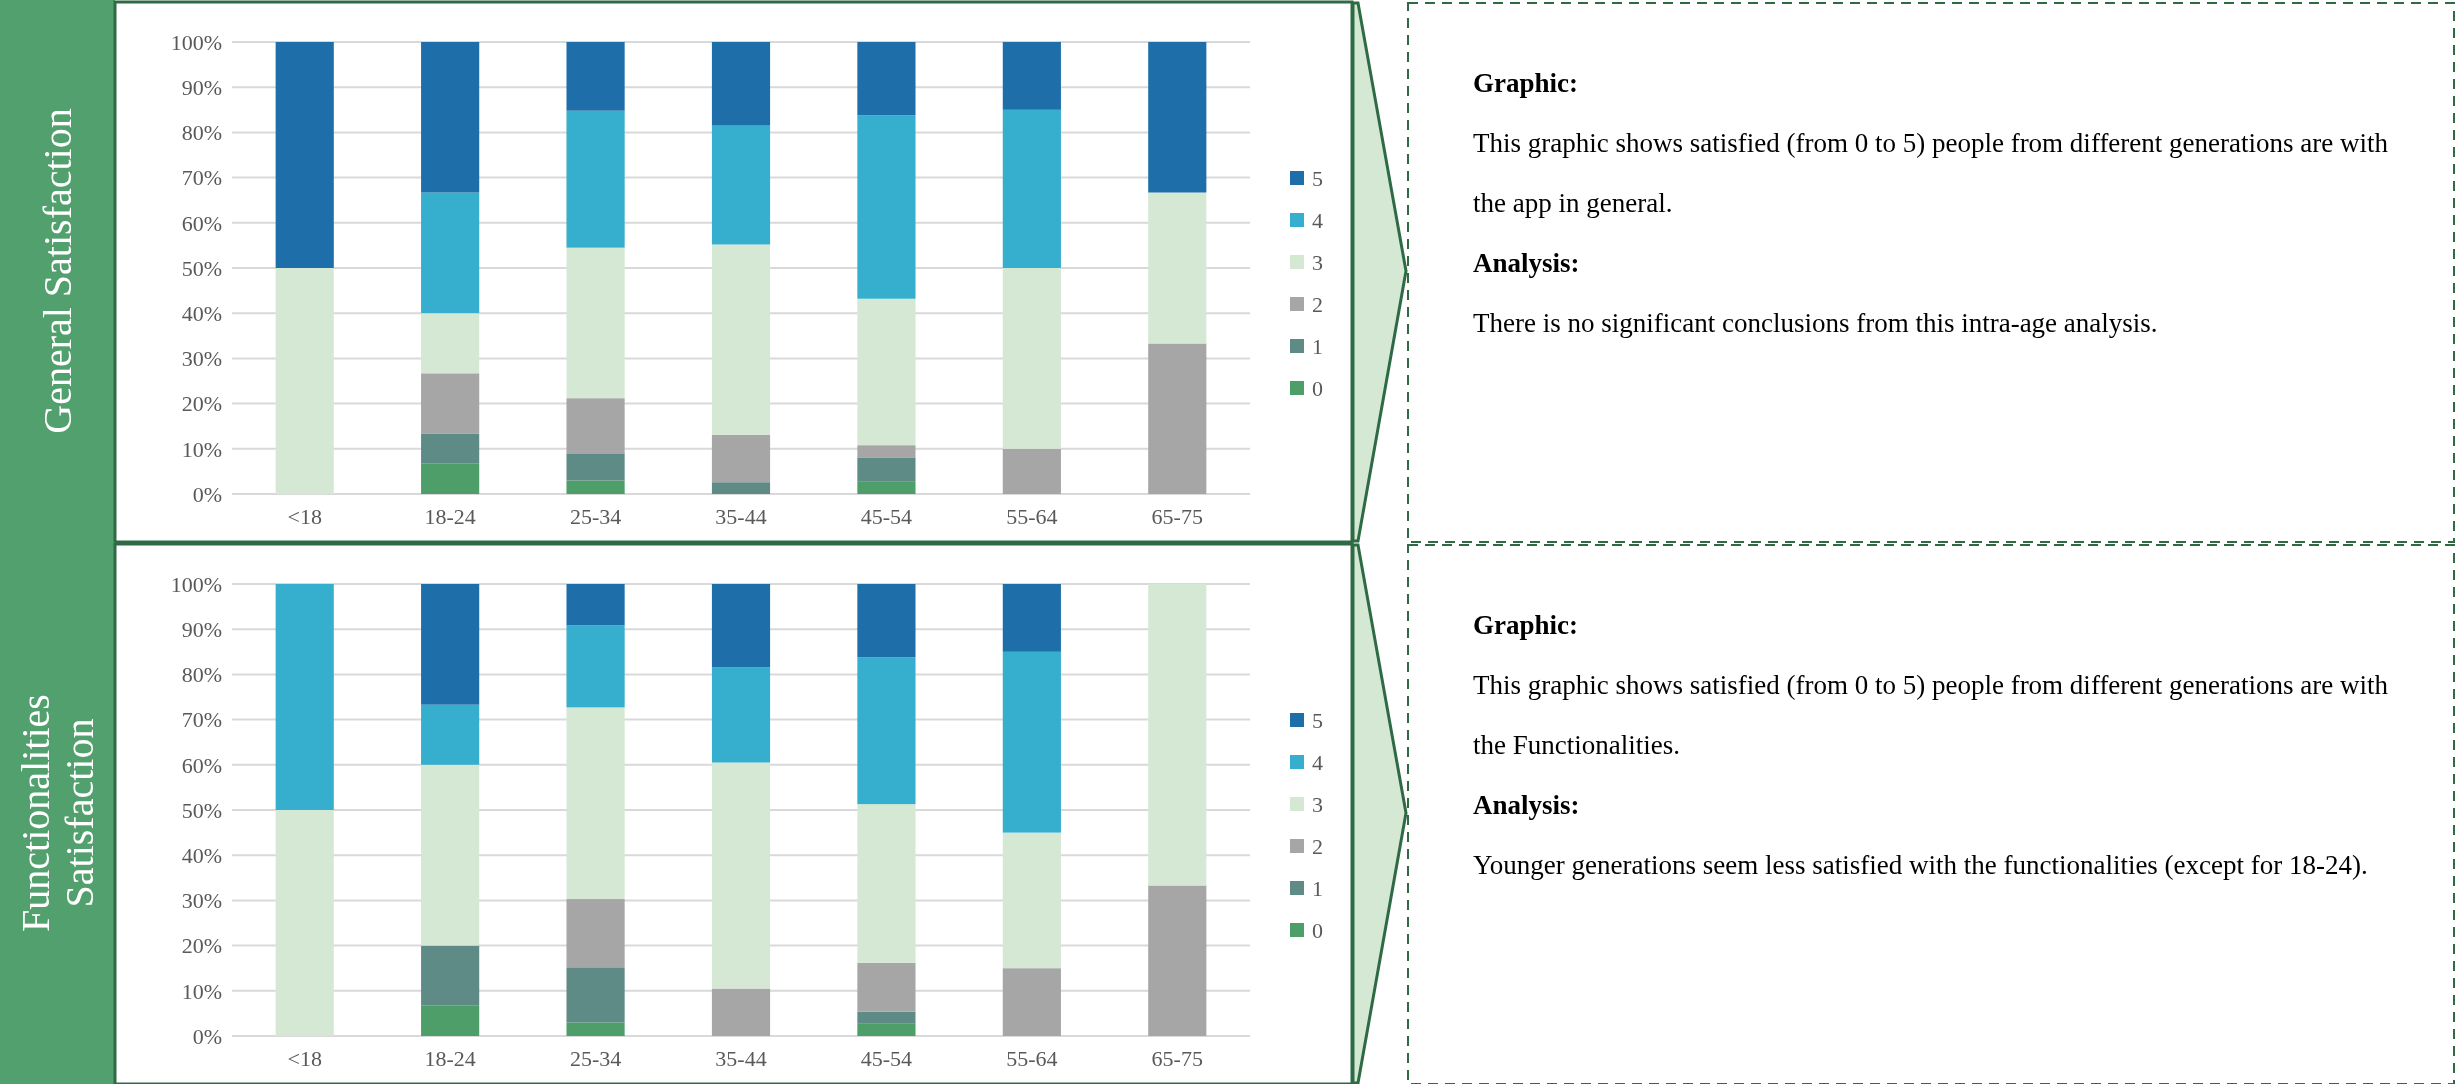 This screenshot has width=2458, height=1084. What do you see at coordinates (1032, 1058) in the screenshot?
I see `x-tick-label: 55-64` at bounding box center [1032, 1058].